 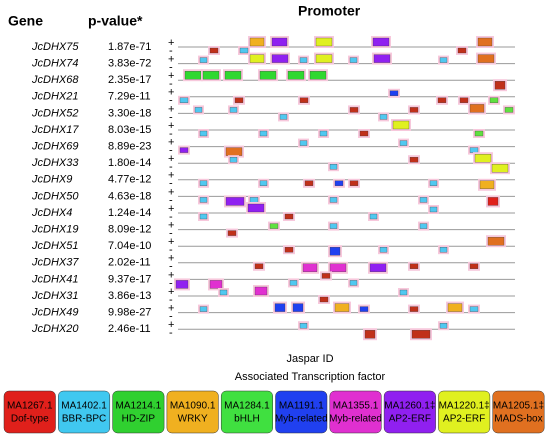 I want to click on gene-name: JcDHX50, so click(x=55, y=196).